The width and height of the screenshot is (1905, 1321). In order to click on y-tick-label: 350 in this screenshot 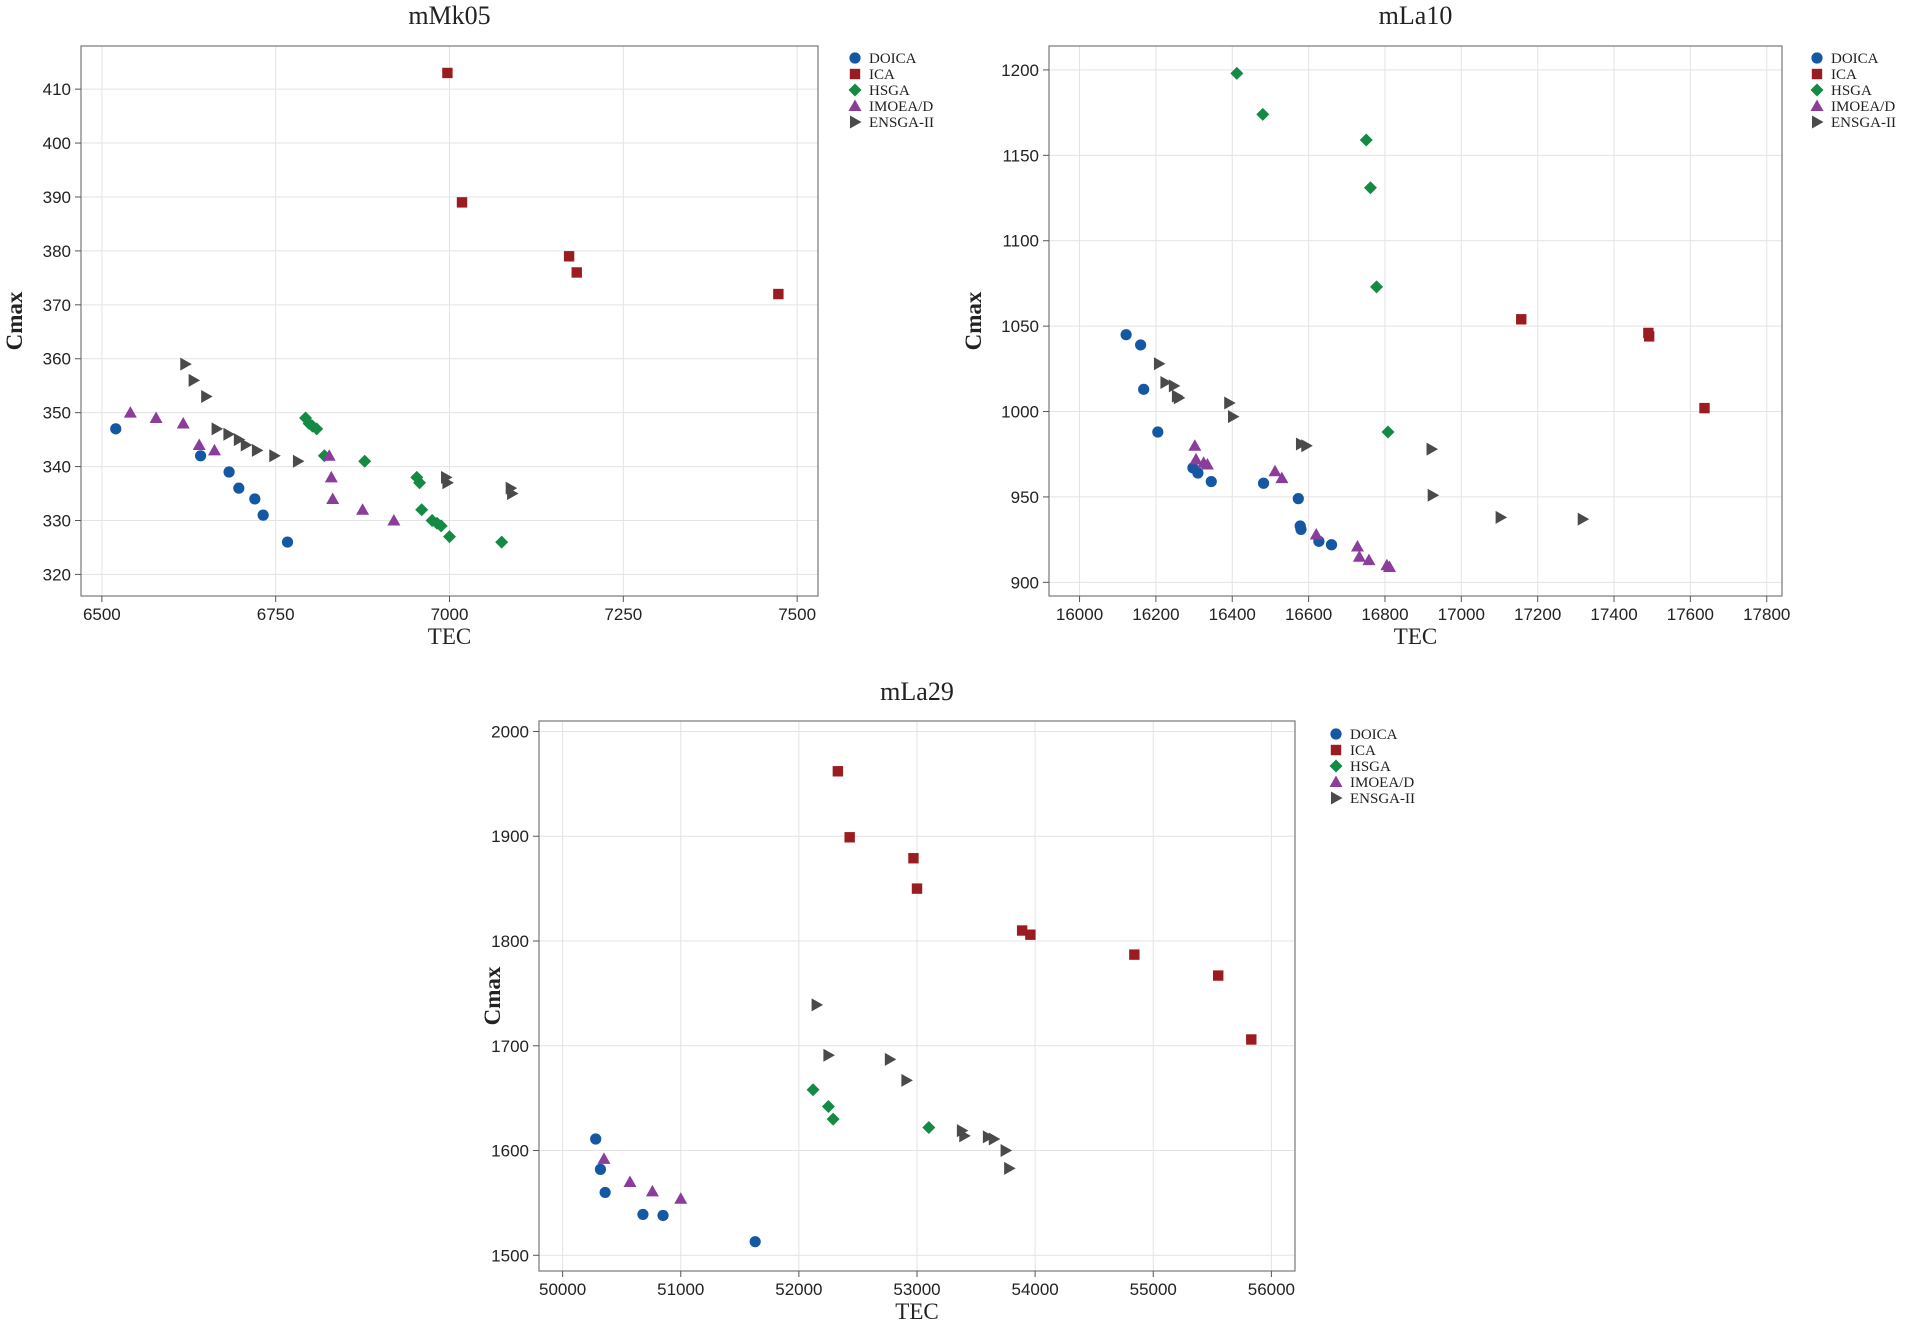, I will do `click(57, 413)`.